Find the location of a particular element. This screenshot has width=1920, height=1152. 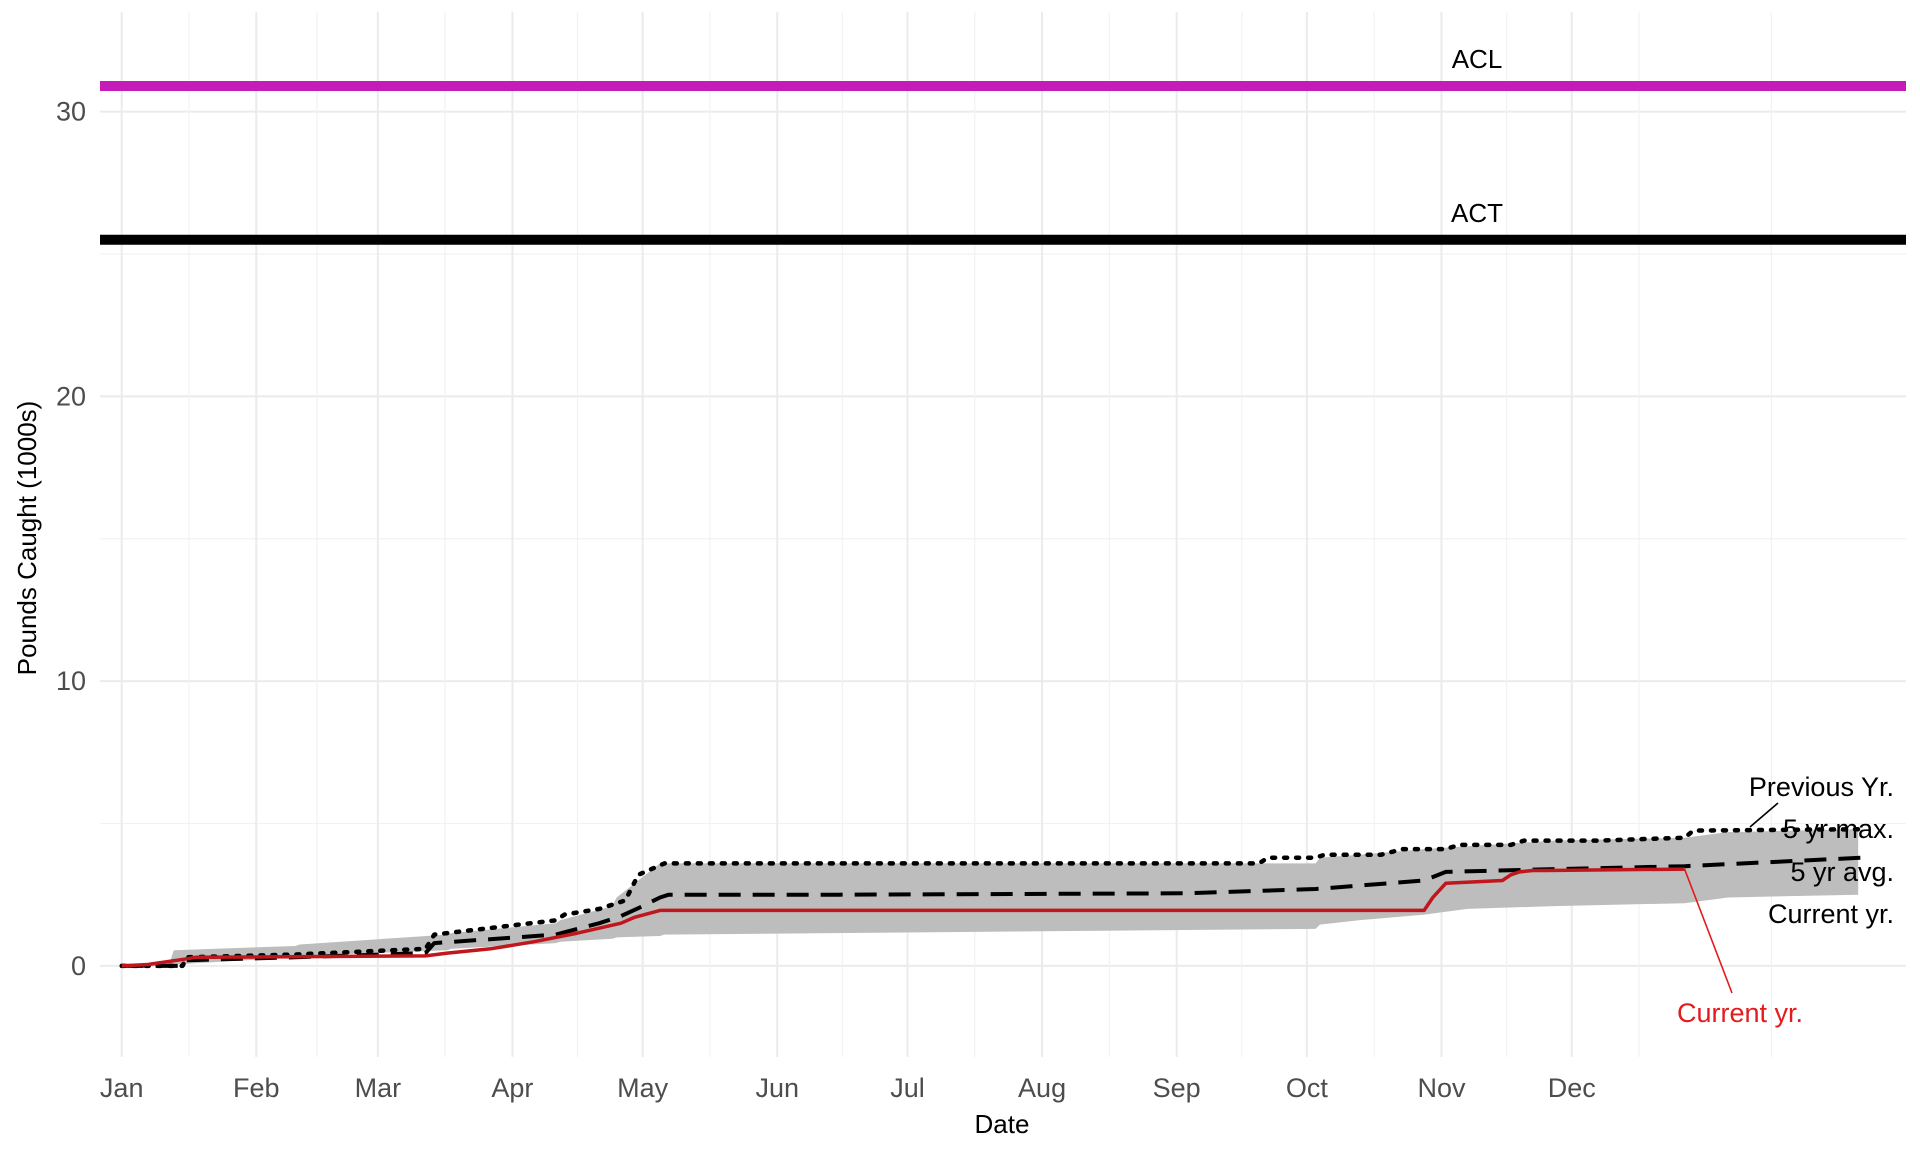

x-tick-label: Jun is located at coordinates (777, 1088).